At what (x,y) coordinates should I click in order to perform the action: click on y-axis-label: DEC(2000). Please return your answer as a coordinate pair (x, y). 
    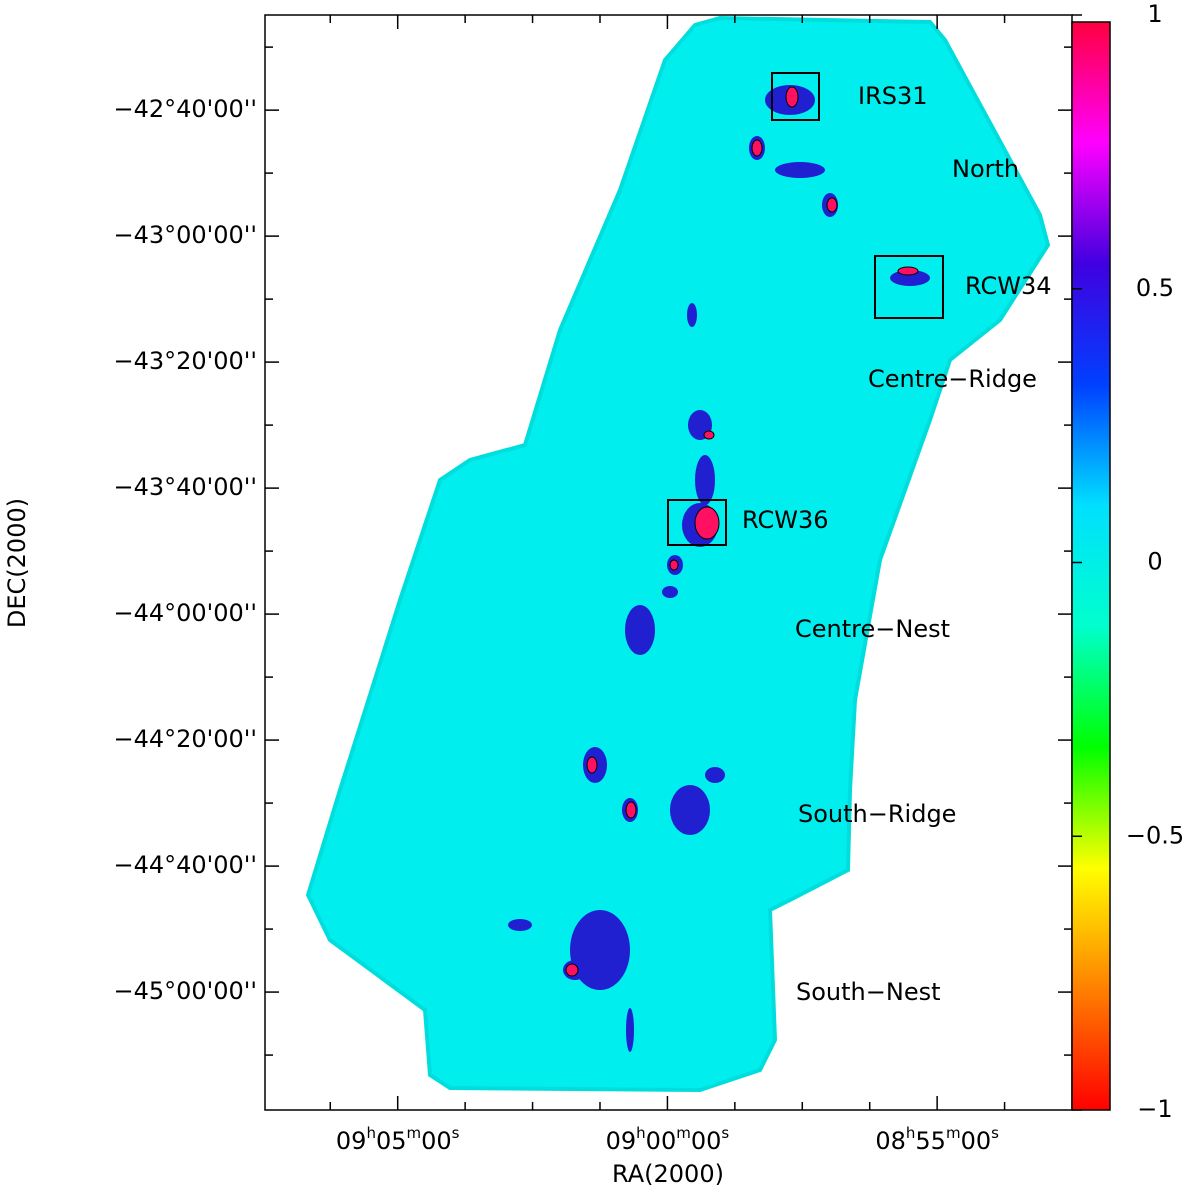
    Looking at the image, I should click on (17, 563).